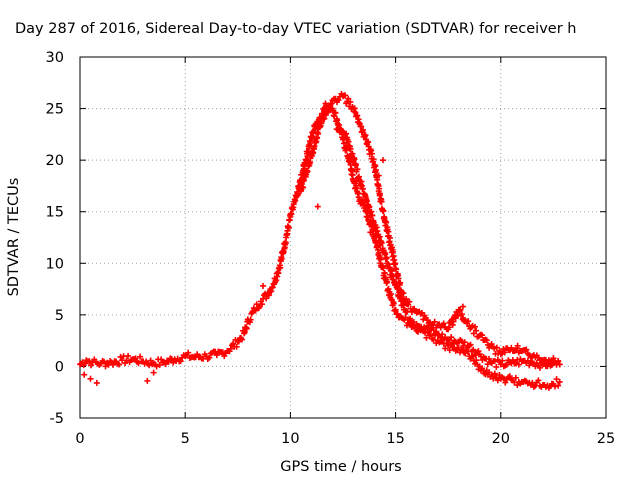 Image resolution: width=640 pixels, height=480 pixels. What do you see at coordinates (59, 367) in the screenshot?
I see `y-tick-label: 0` at bounding box center [59, 367].